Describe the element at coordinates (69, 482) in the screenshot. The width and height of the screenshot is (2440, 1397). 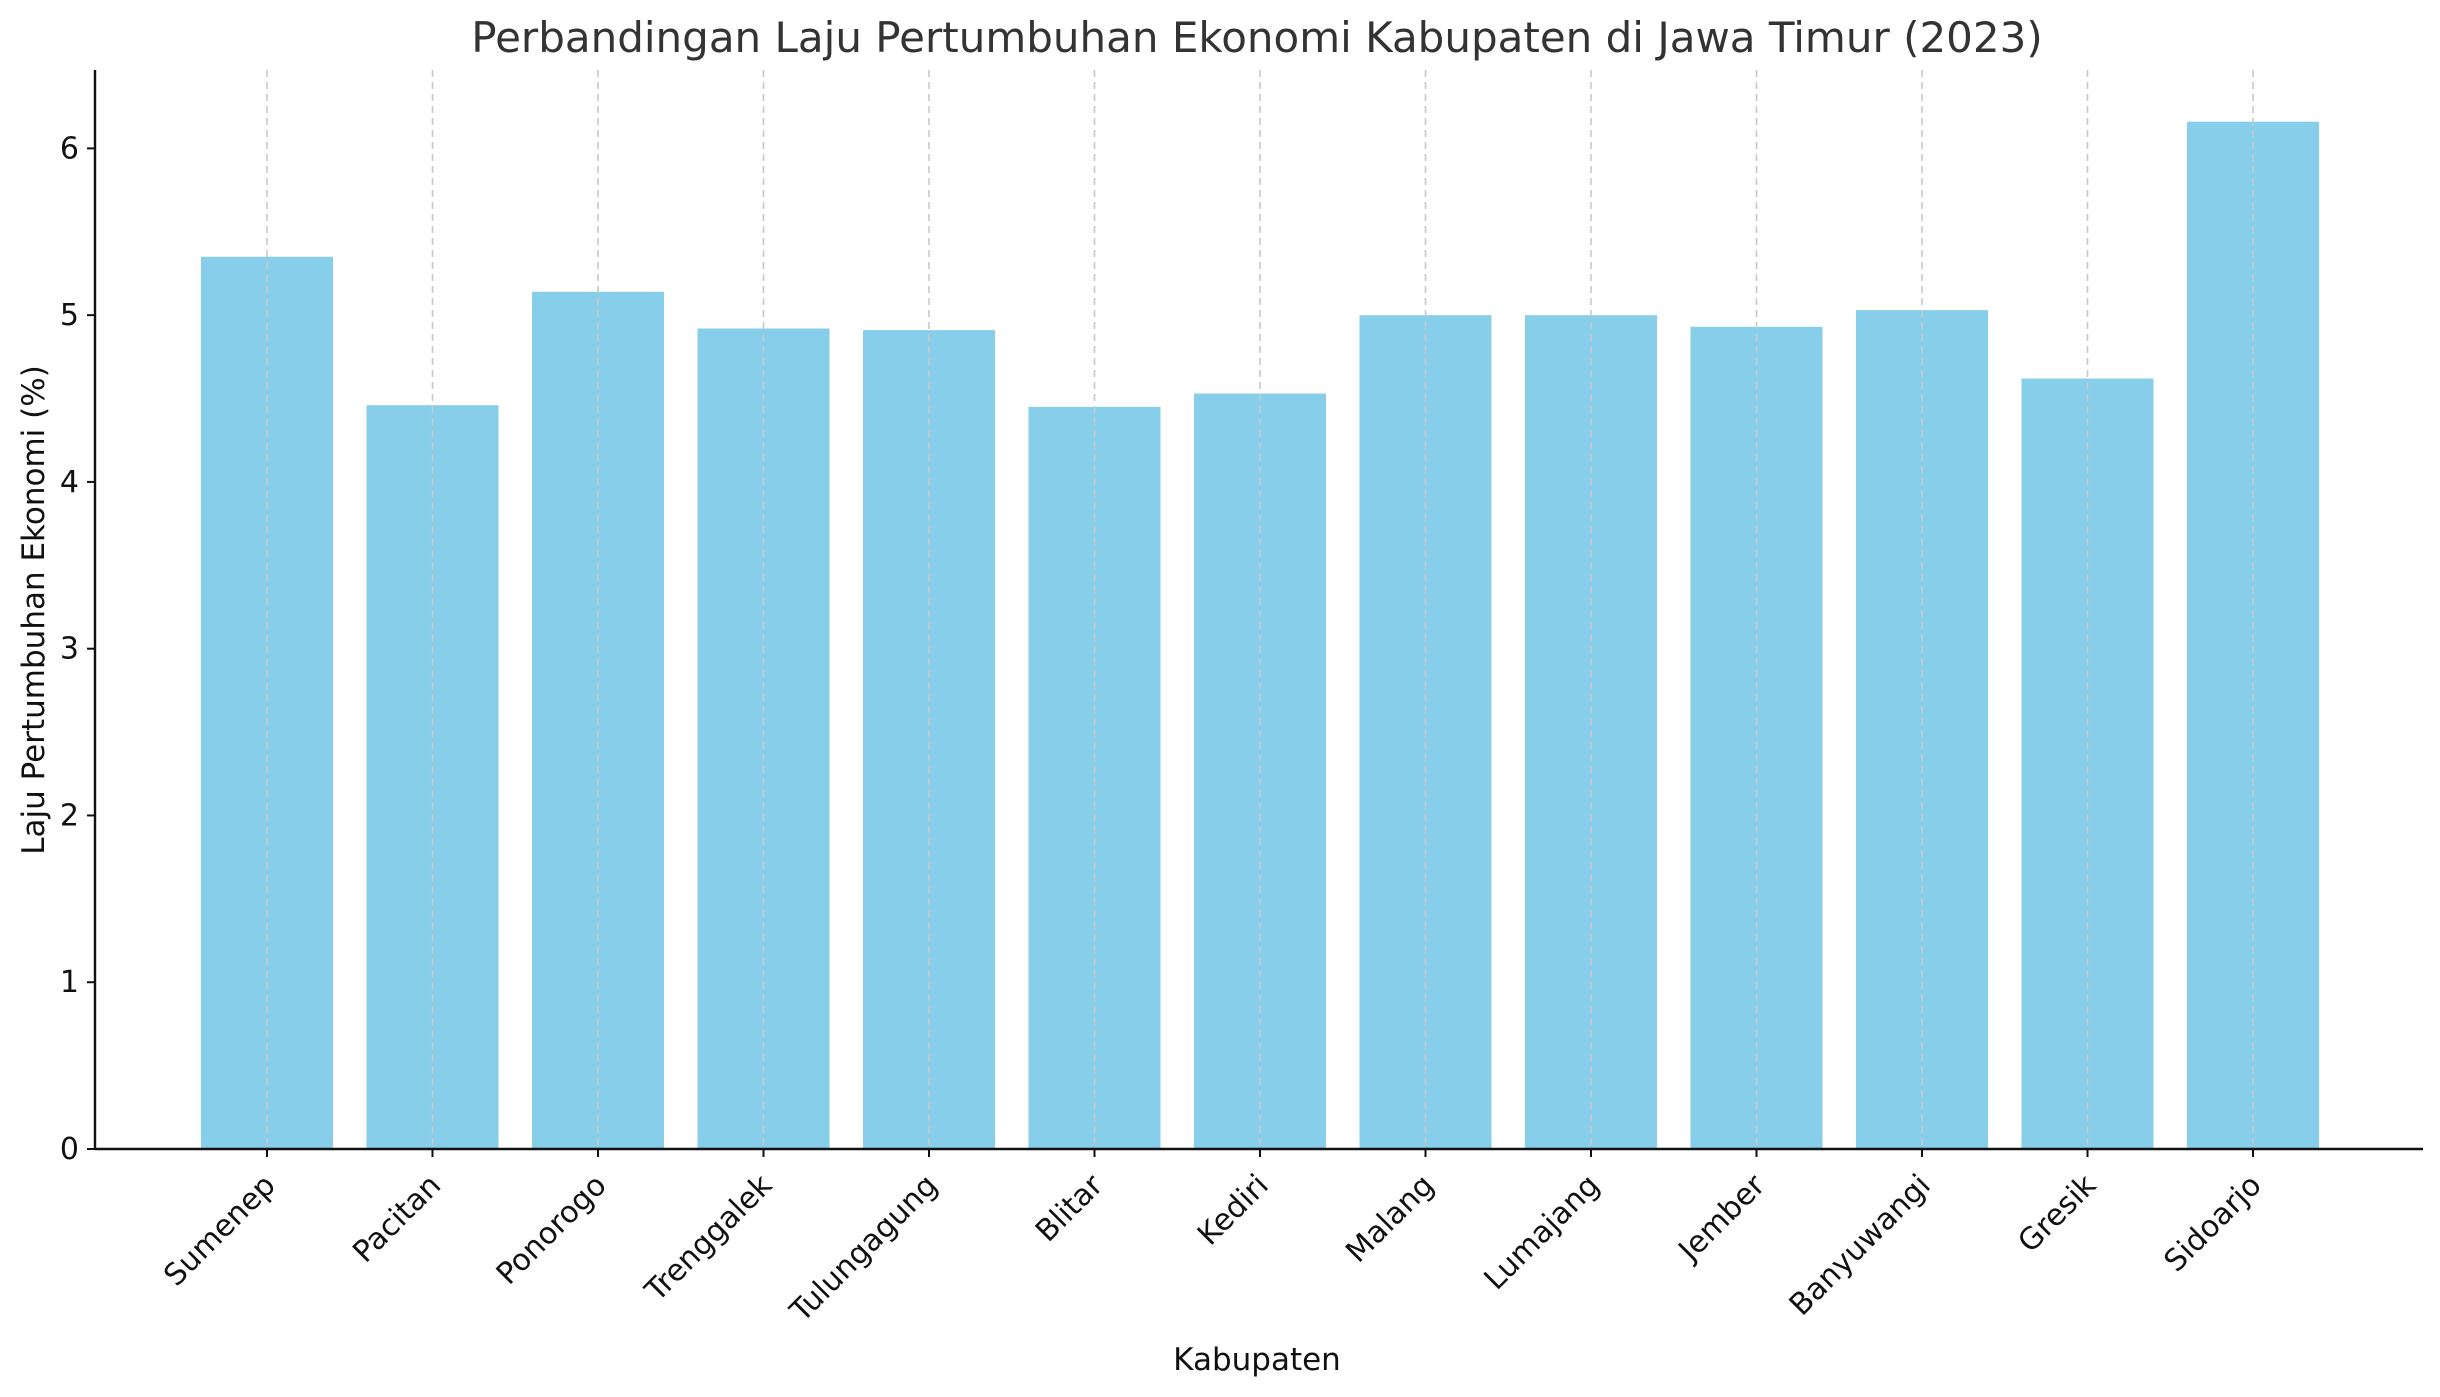
I see `y-tick-label-4: 4` at that location.